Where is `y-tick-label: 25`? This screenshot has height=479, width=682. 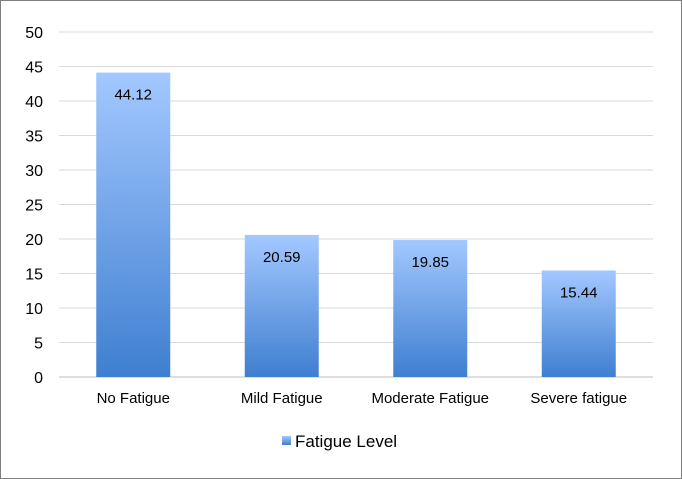 y-tick-label: 25 is located at coordinates (34, 206).